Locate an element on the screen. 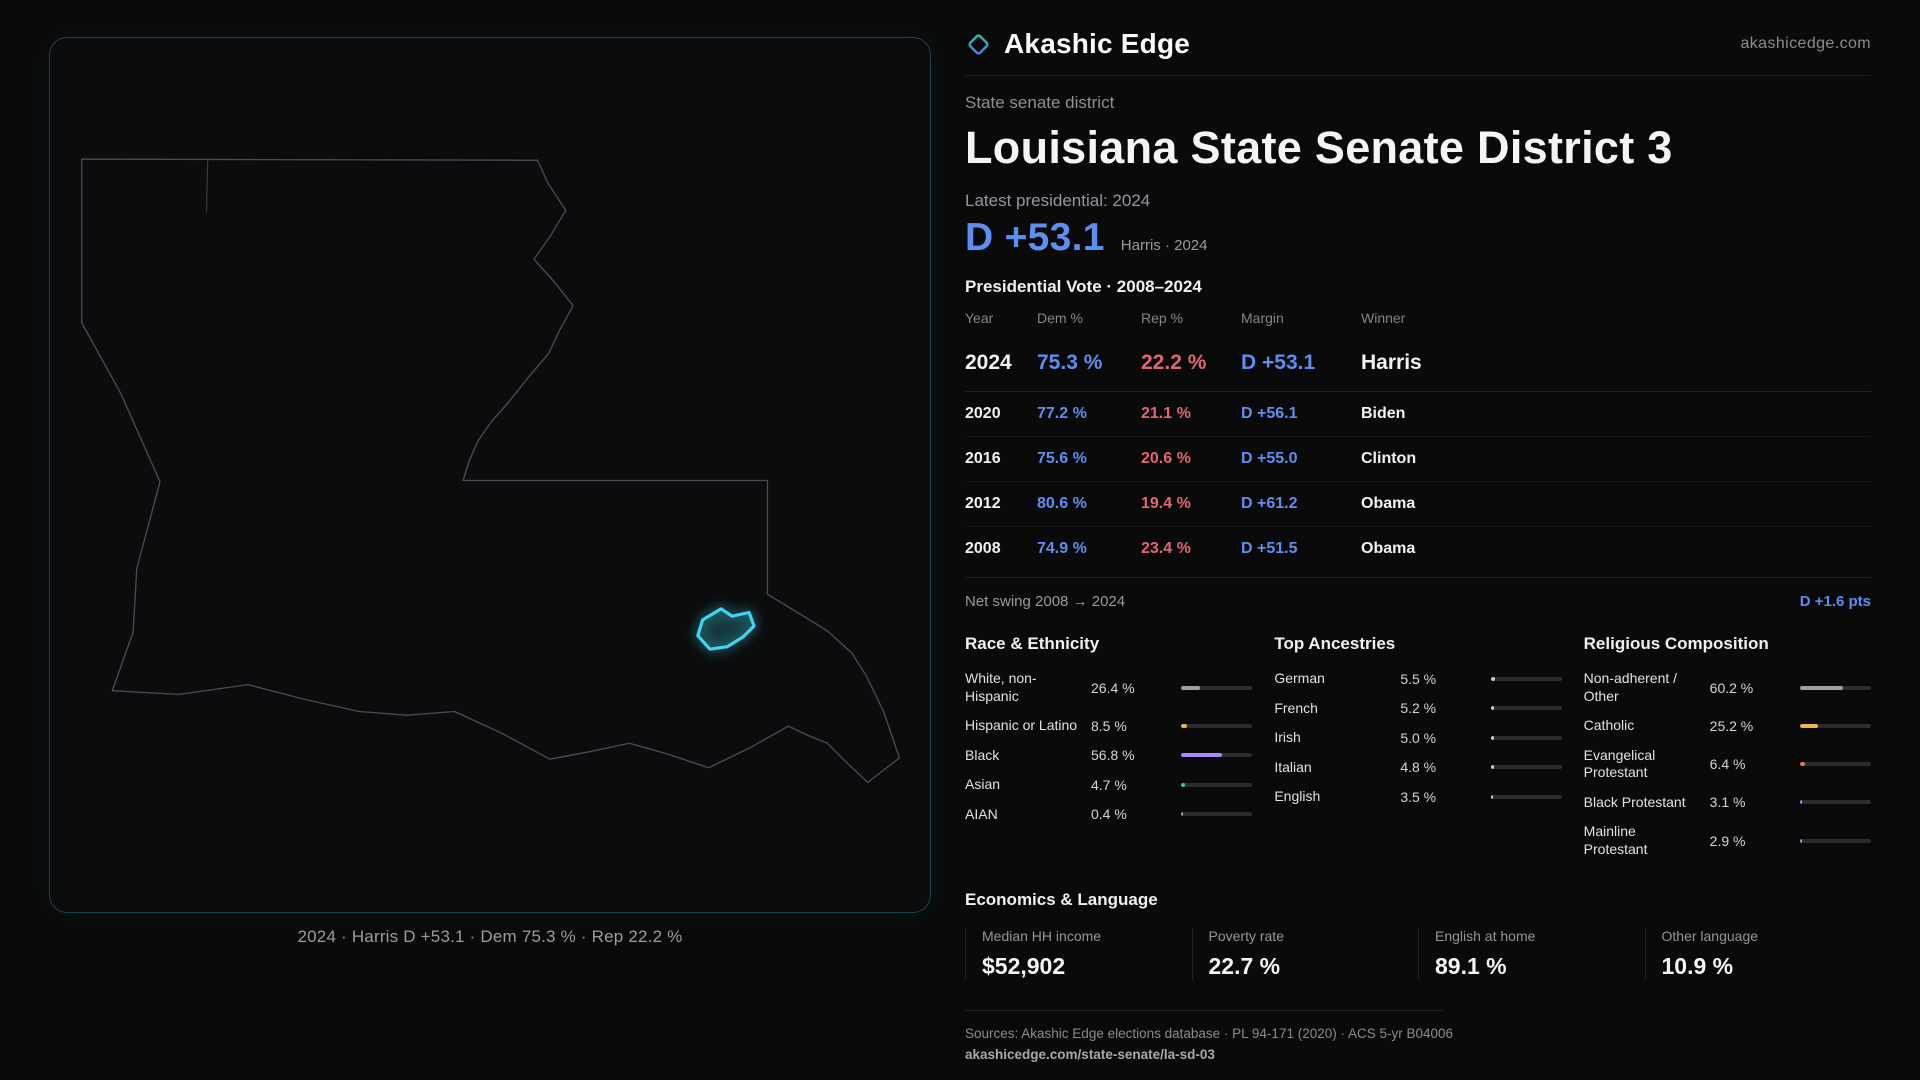  demo-row: Evangelical Protestant 6.4 % is located at coordinates (1727, 764).